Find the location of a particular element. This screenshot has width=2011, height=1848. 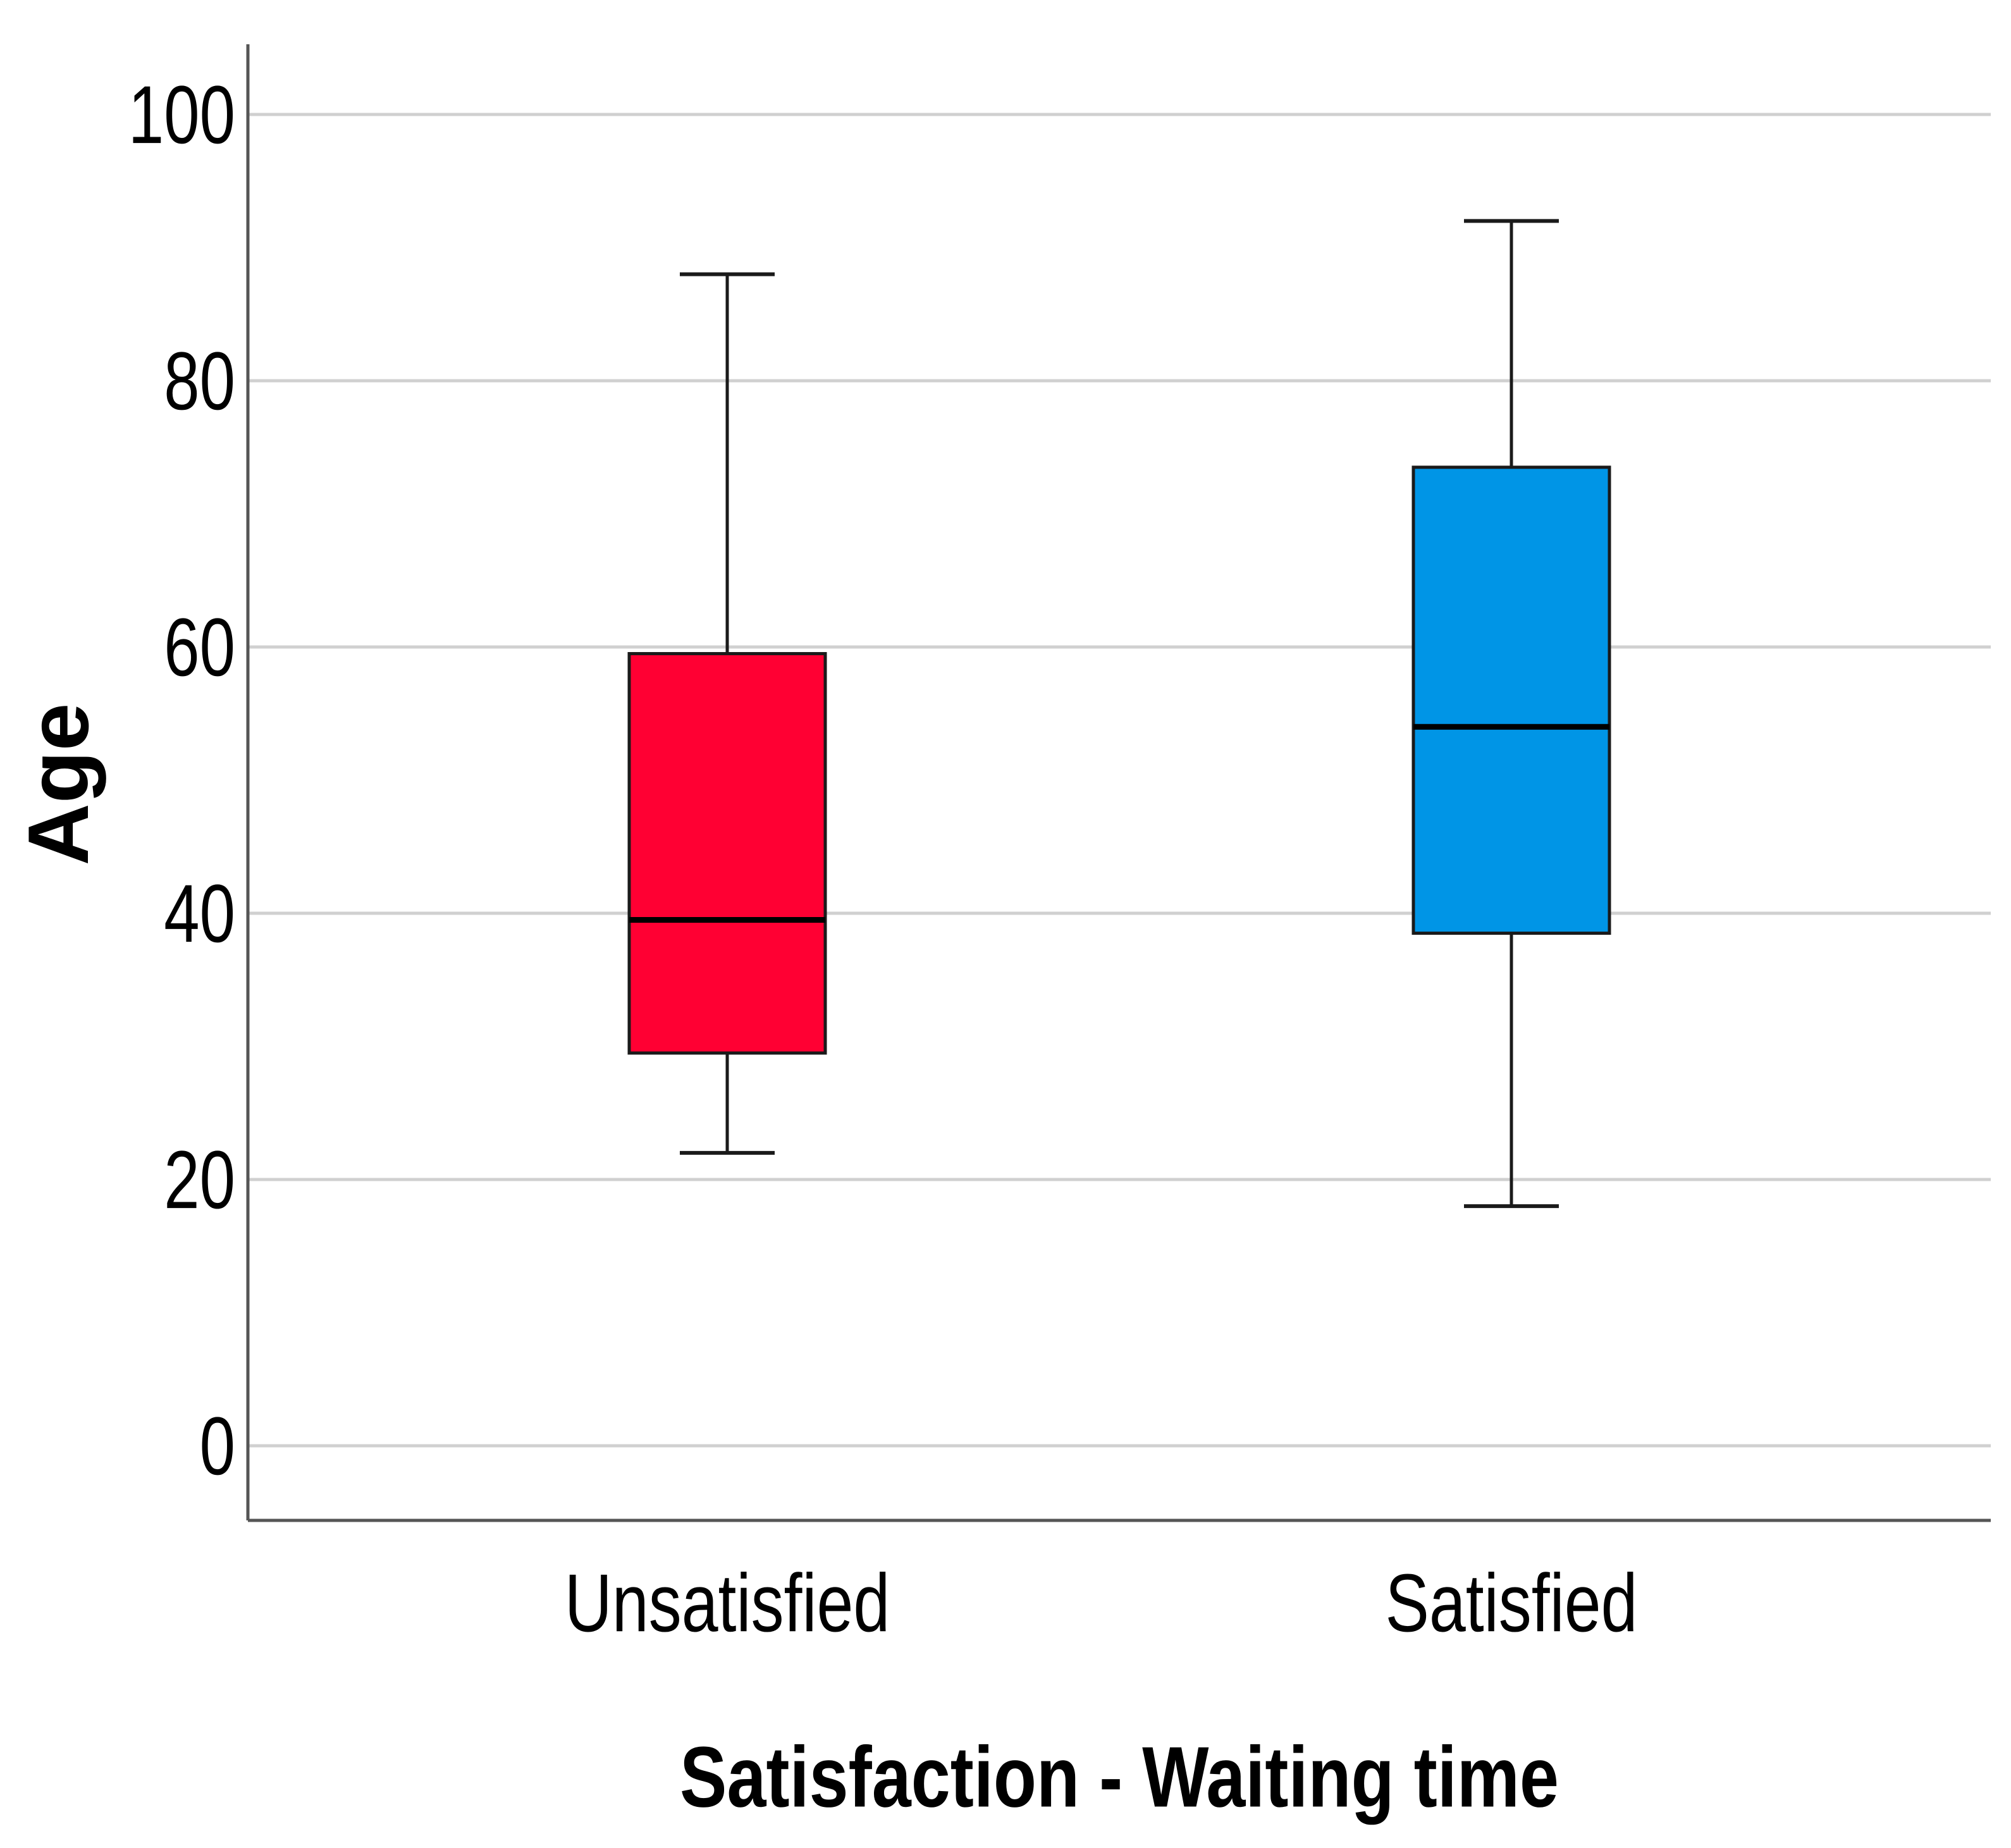

y-tick-label-100: 100 is located at coordinates (181, 114).